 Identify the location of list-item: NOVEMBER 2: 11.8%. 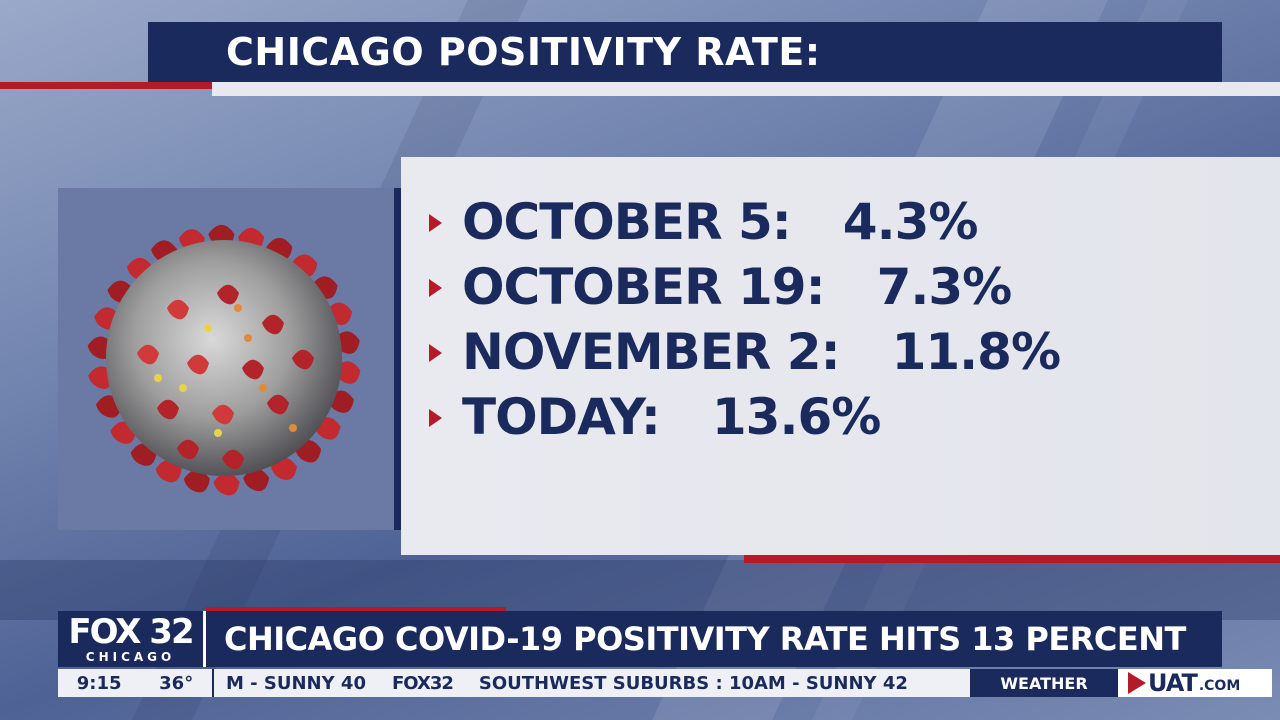
(745, 351).